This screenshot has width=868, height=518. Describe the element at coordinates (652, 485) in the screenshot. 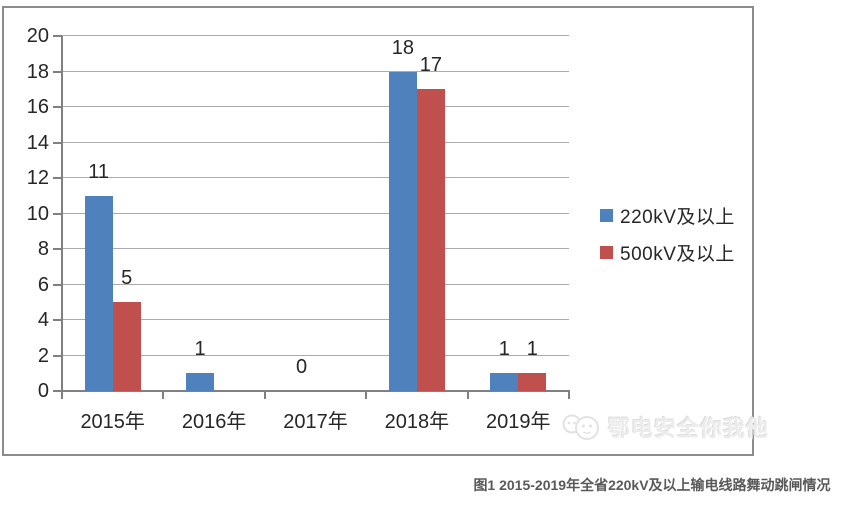

I see `figure-caption: 图1 2015-2019年全省220kV及以上输电线路舞动跳闸情况` at that location.